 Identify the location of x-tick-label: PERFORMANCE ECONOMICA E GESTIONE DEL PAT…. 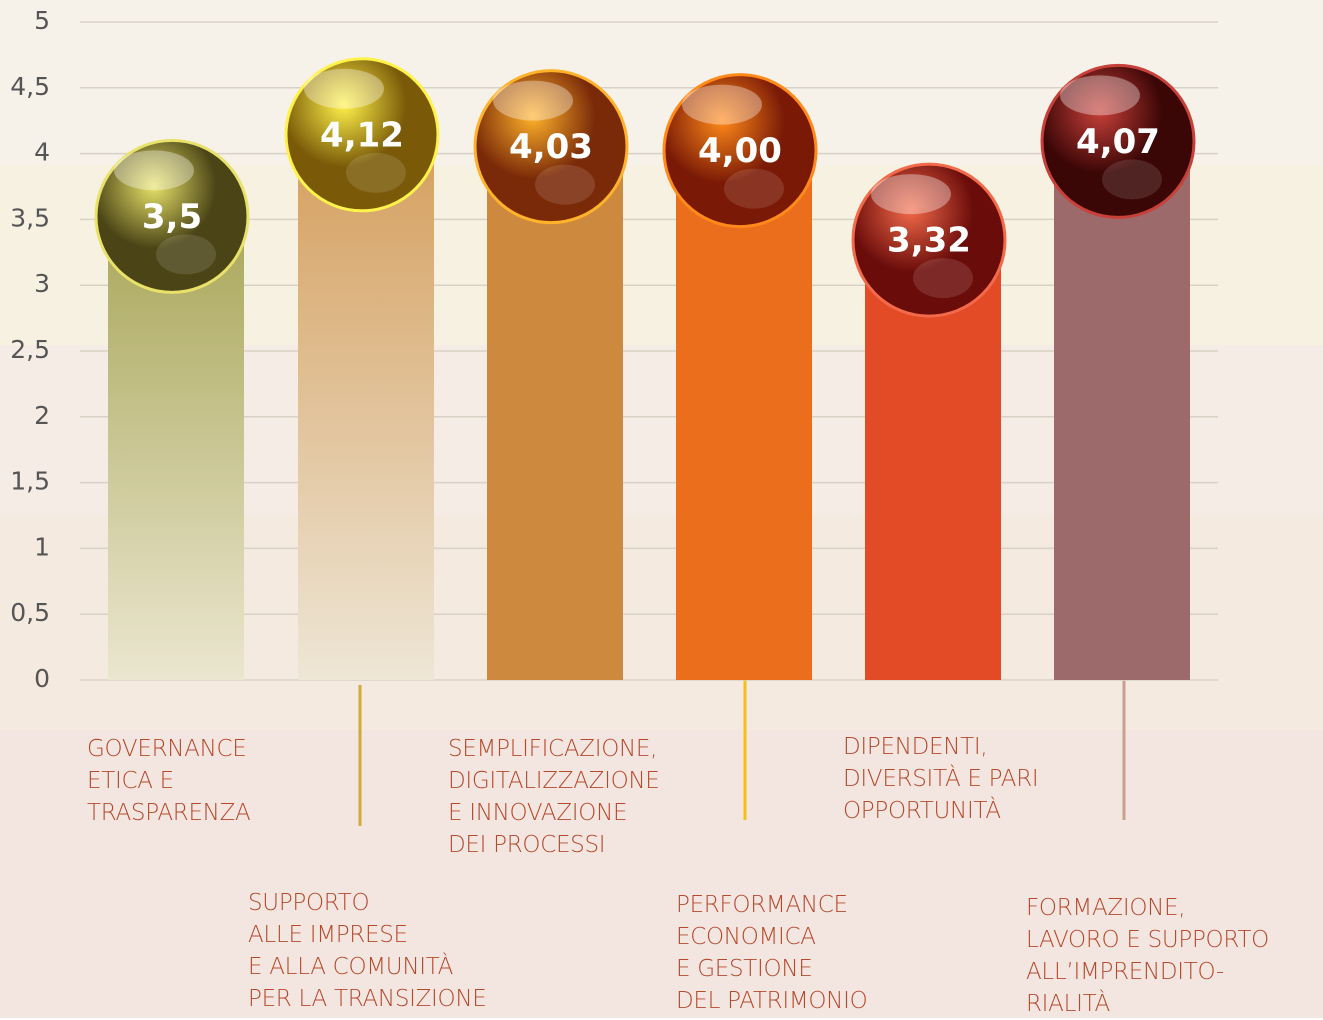
(771, 953).